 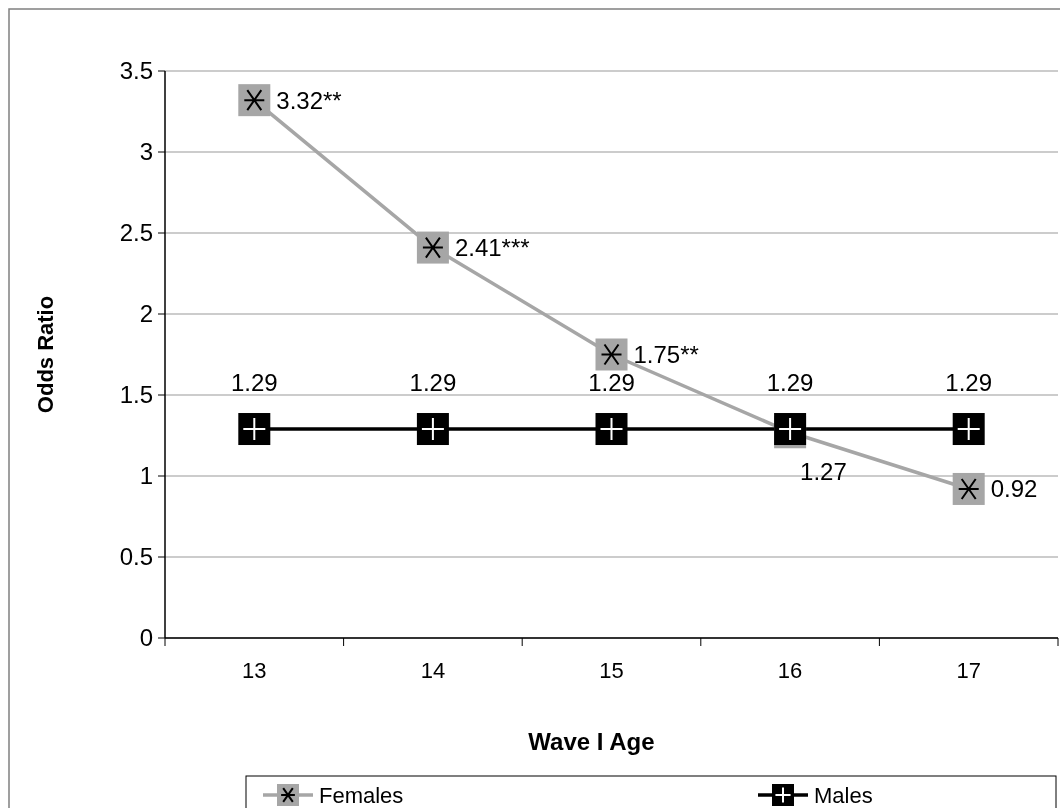 What do you see at coordinates (136, 233) in the screenshot?
I see `y-tick-label: 2.5` at bounding box center [136, 233].